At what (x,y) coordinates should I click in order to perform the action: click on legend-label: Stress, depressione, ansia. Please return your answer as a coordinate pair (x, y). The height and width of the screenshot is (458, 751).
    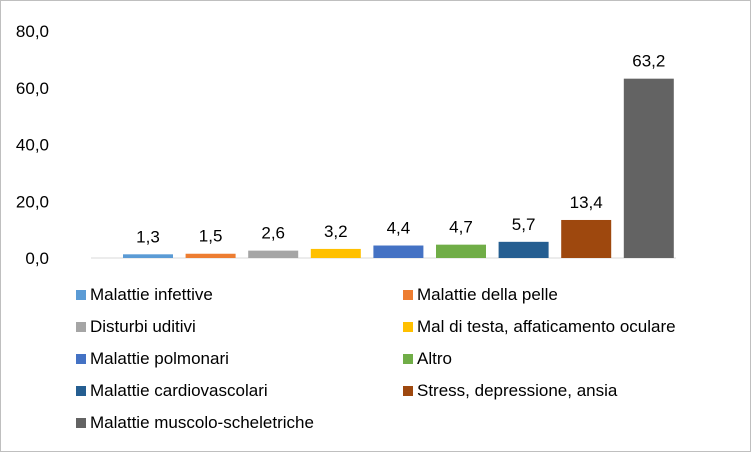
    Looking at the image, I should click on (517, 390).